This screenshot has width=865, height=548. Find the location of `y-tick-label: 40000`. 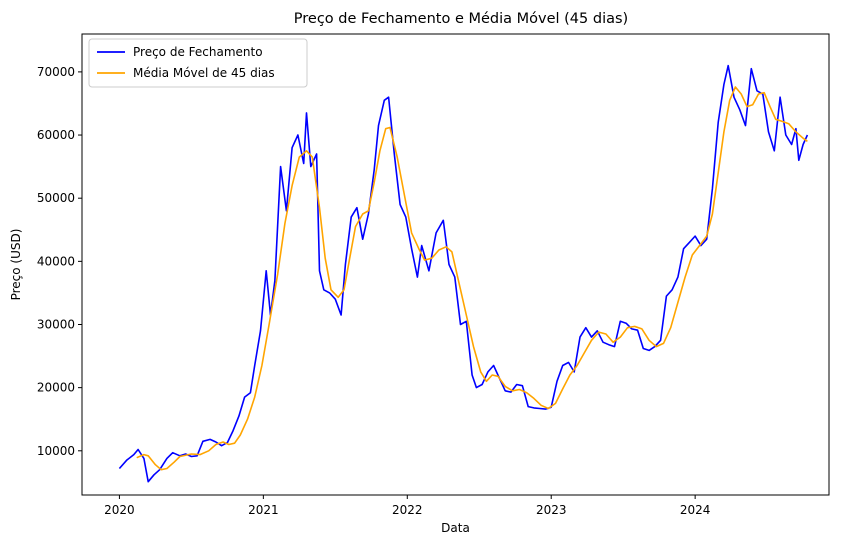

y-tick-label: 40000 is located at coordinates (56, 261).